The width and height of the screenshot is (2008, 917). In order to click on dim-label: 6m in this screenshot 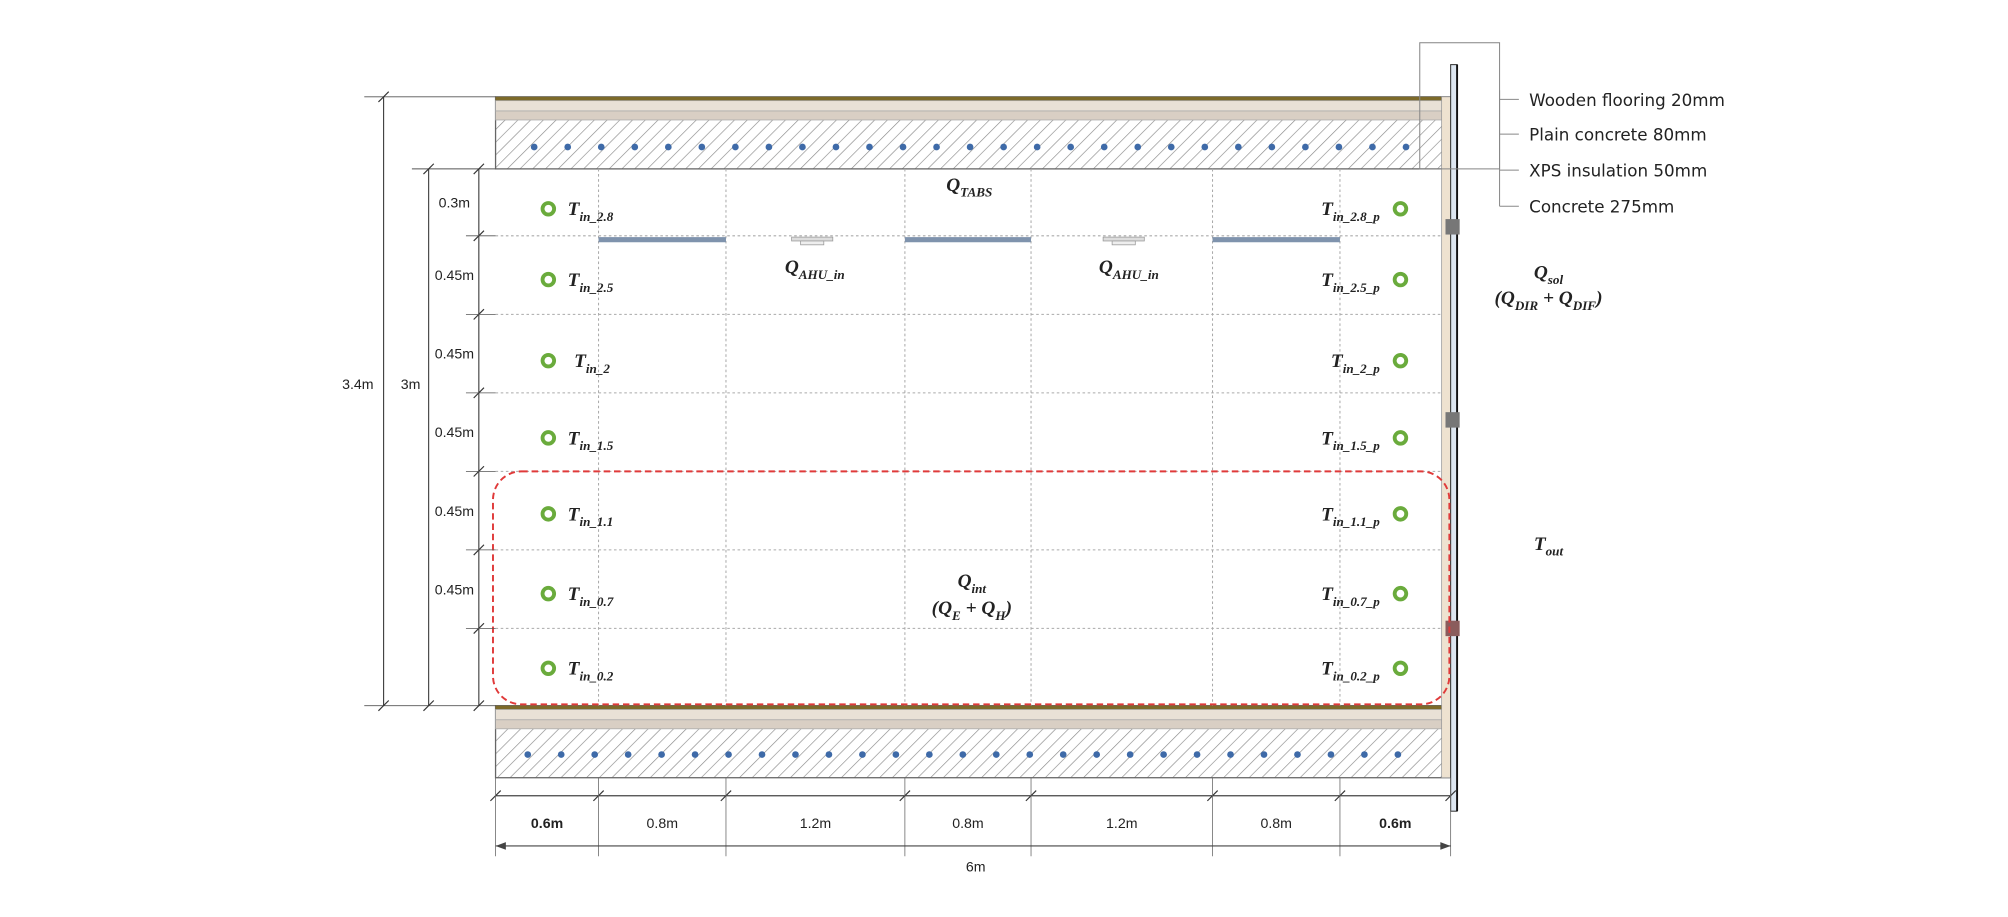, I will do `click(976, 867)`.